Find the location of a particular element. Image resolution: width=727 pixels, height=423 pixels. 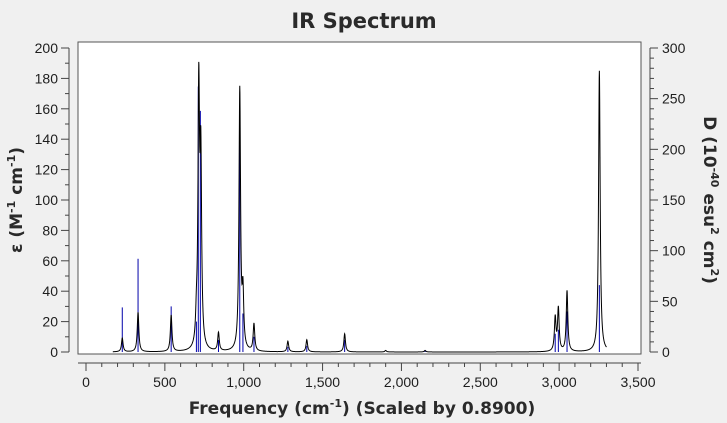

y-axis-left-title-mid: cm is located at coordinates (17, 184).